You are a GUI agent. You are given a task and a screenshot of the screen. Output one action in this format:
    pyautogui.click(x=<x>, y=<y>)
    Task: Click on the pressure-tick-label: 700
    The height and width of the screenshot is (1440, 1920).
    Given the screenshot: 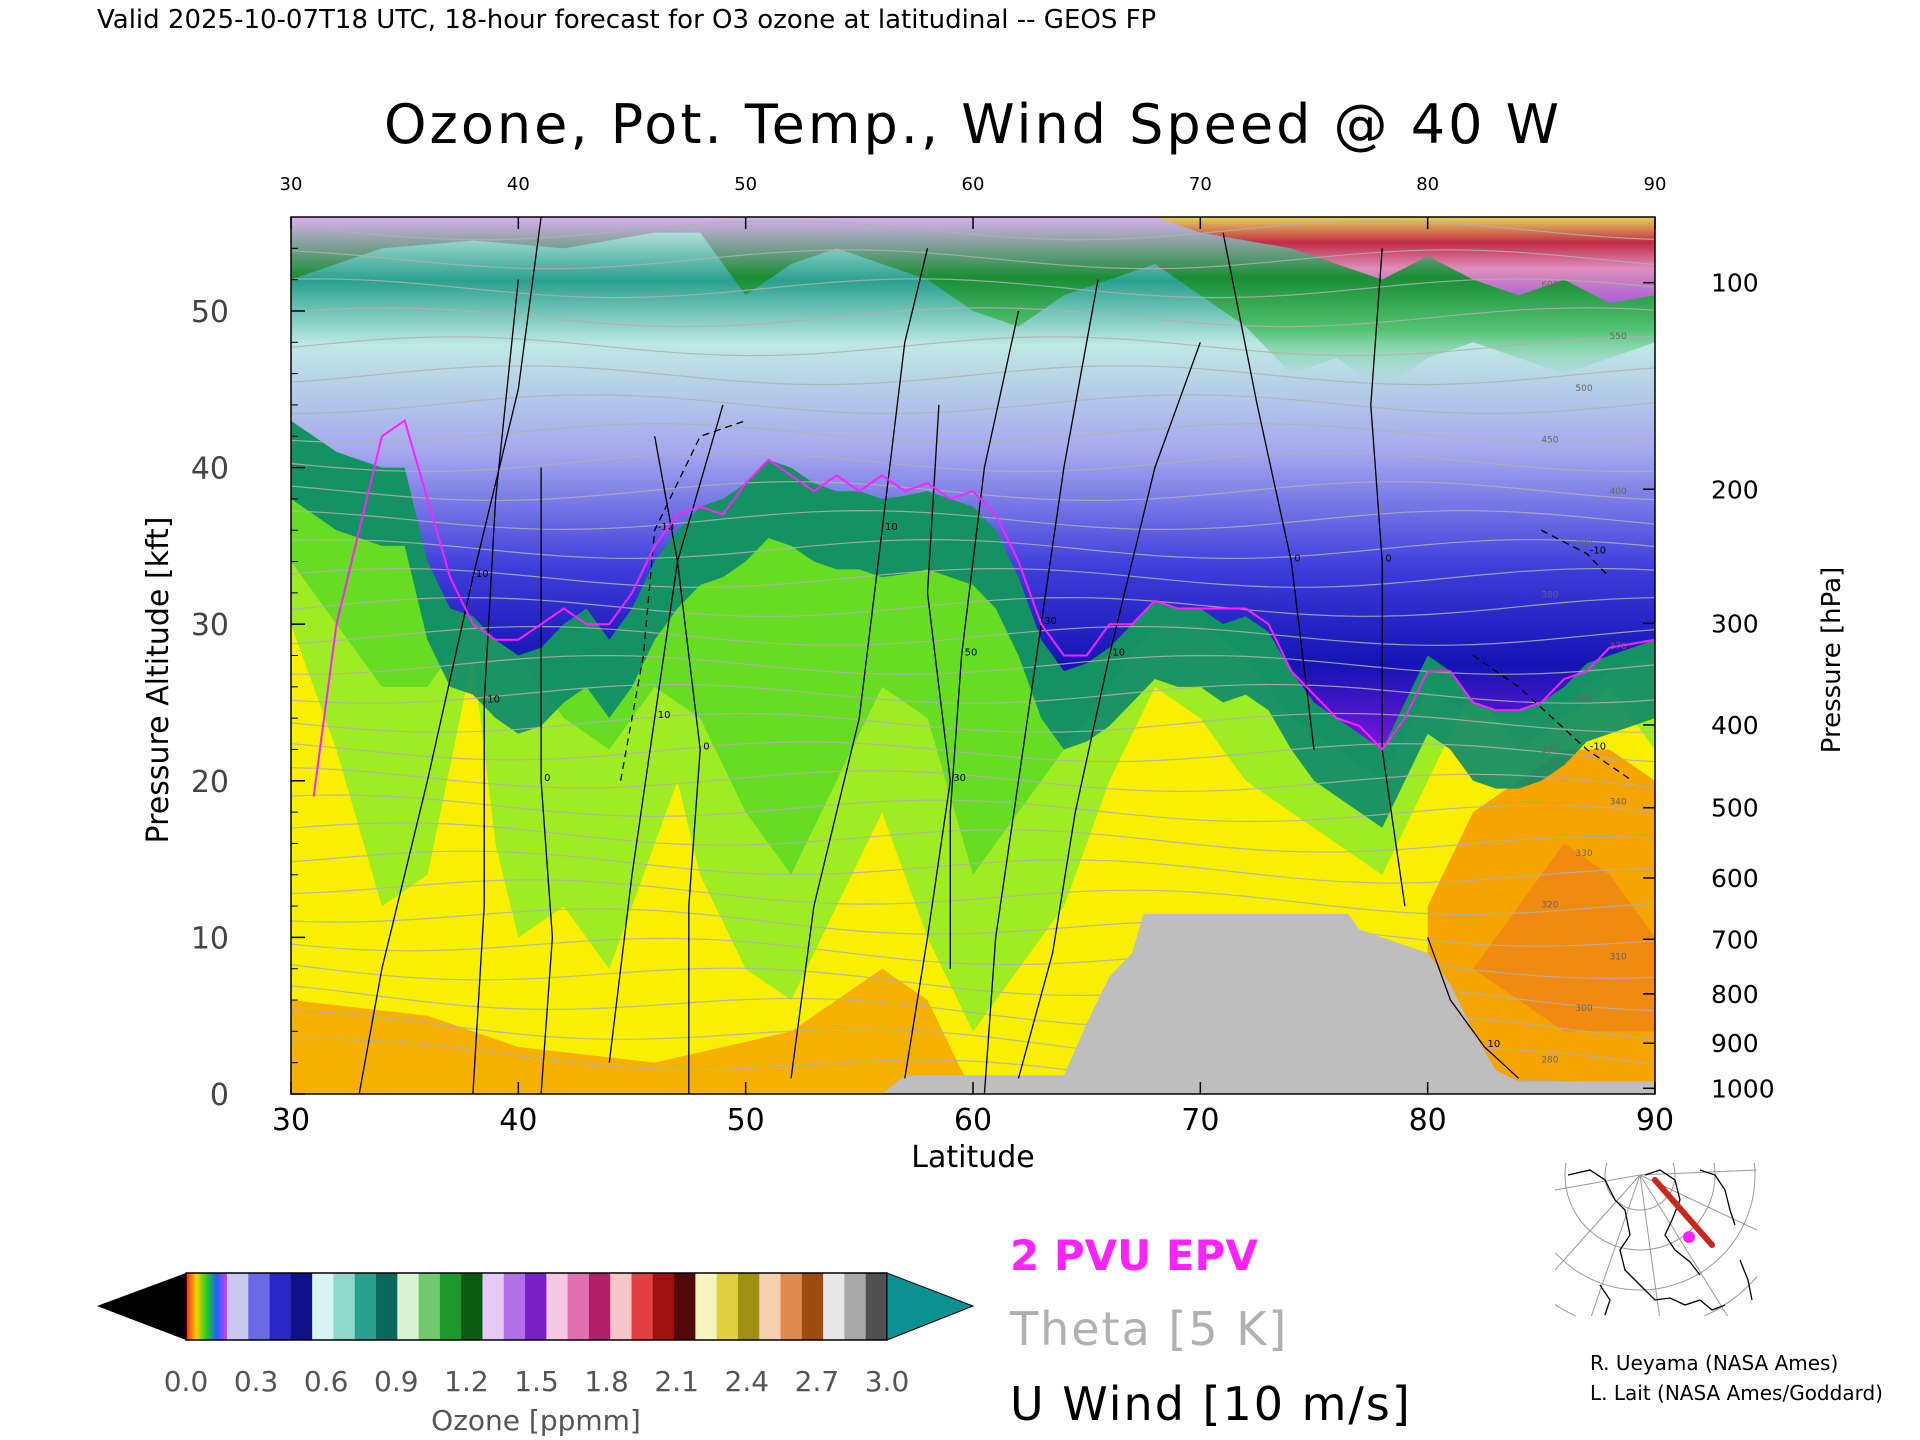 What is the action you would take?
    pyautogui.click(x=1735, y=939)
    